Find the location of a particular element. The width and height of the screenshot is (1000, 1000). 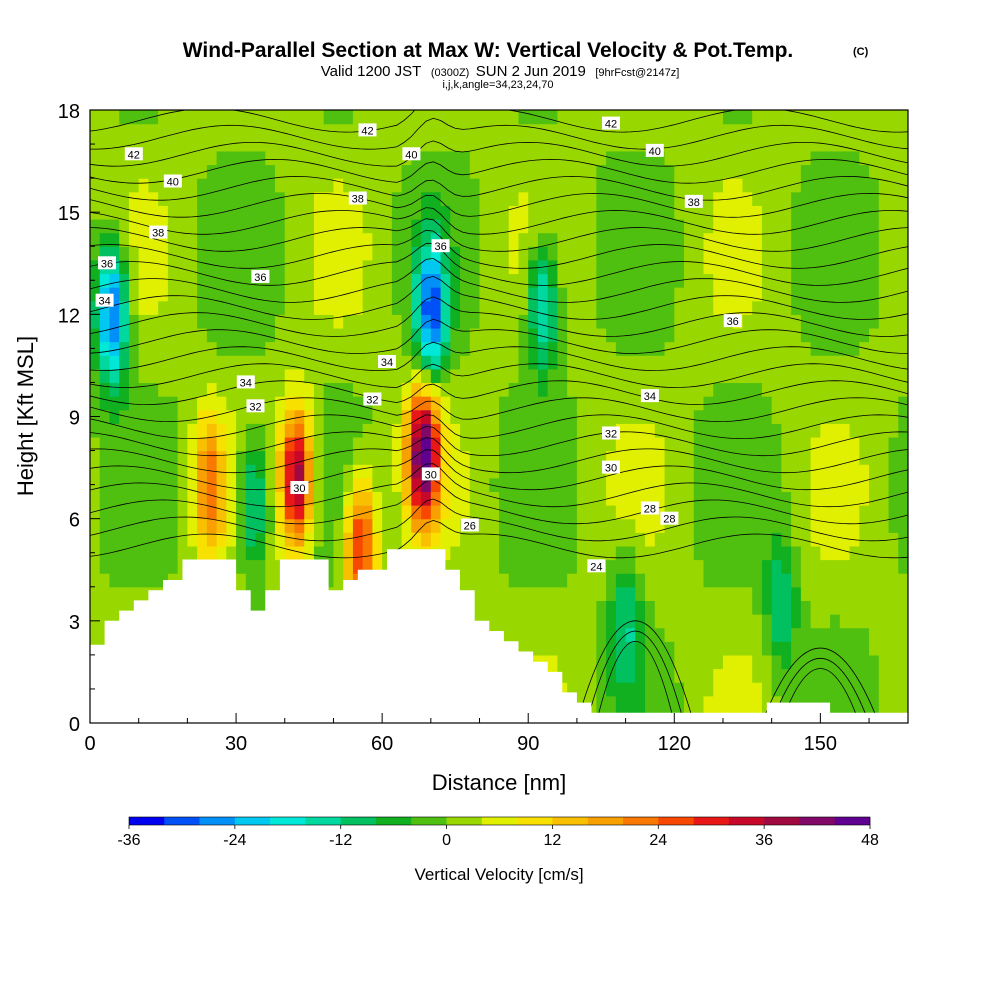

theta-contour-label: 26 is located at coordinates (469, 525).